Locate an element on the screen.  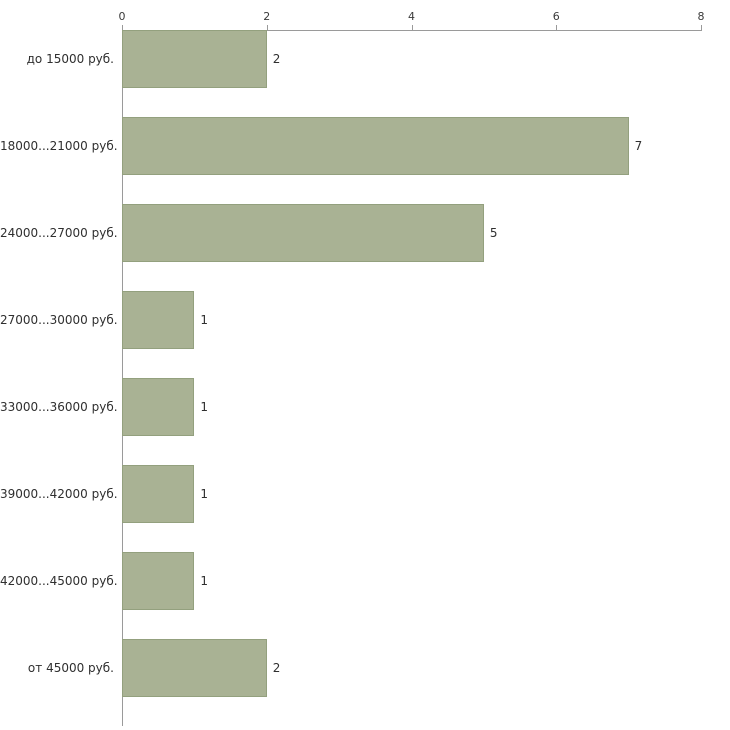
value-label: 7 is located at coordinates (638, 146).